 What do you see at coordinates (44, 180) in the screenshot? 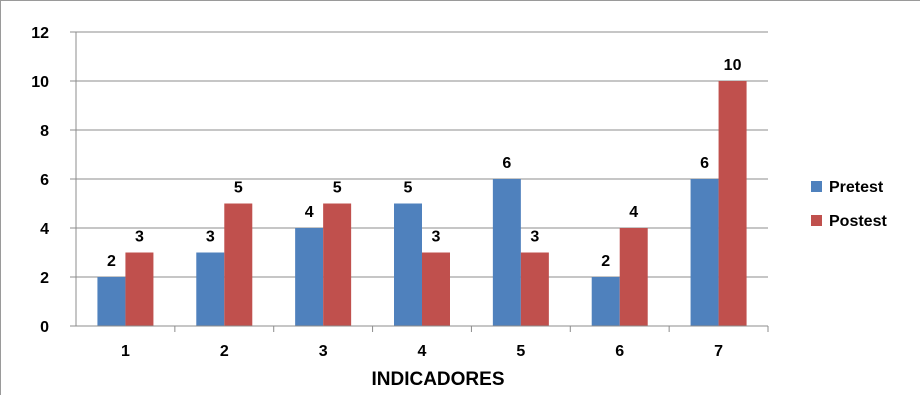
I see `y-tick-label-6: 6` at bounding box center [44, 180].